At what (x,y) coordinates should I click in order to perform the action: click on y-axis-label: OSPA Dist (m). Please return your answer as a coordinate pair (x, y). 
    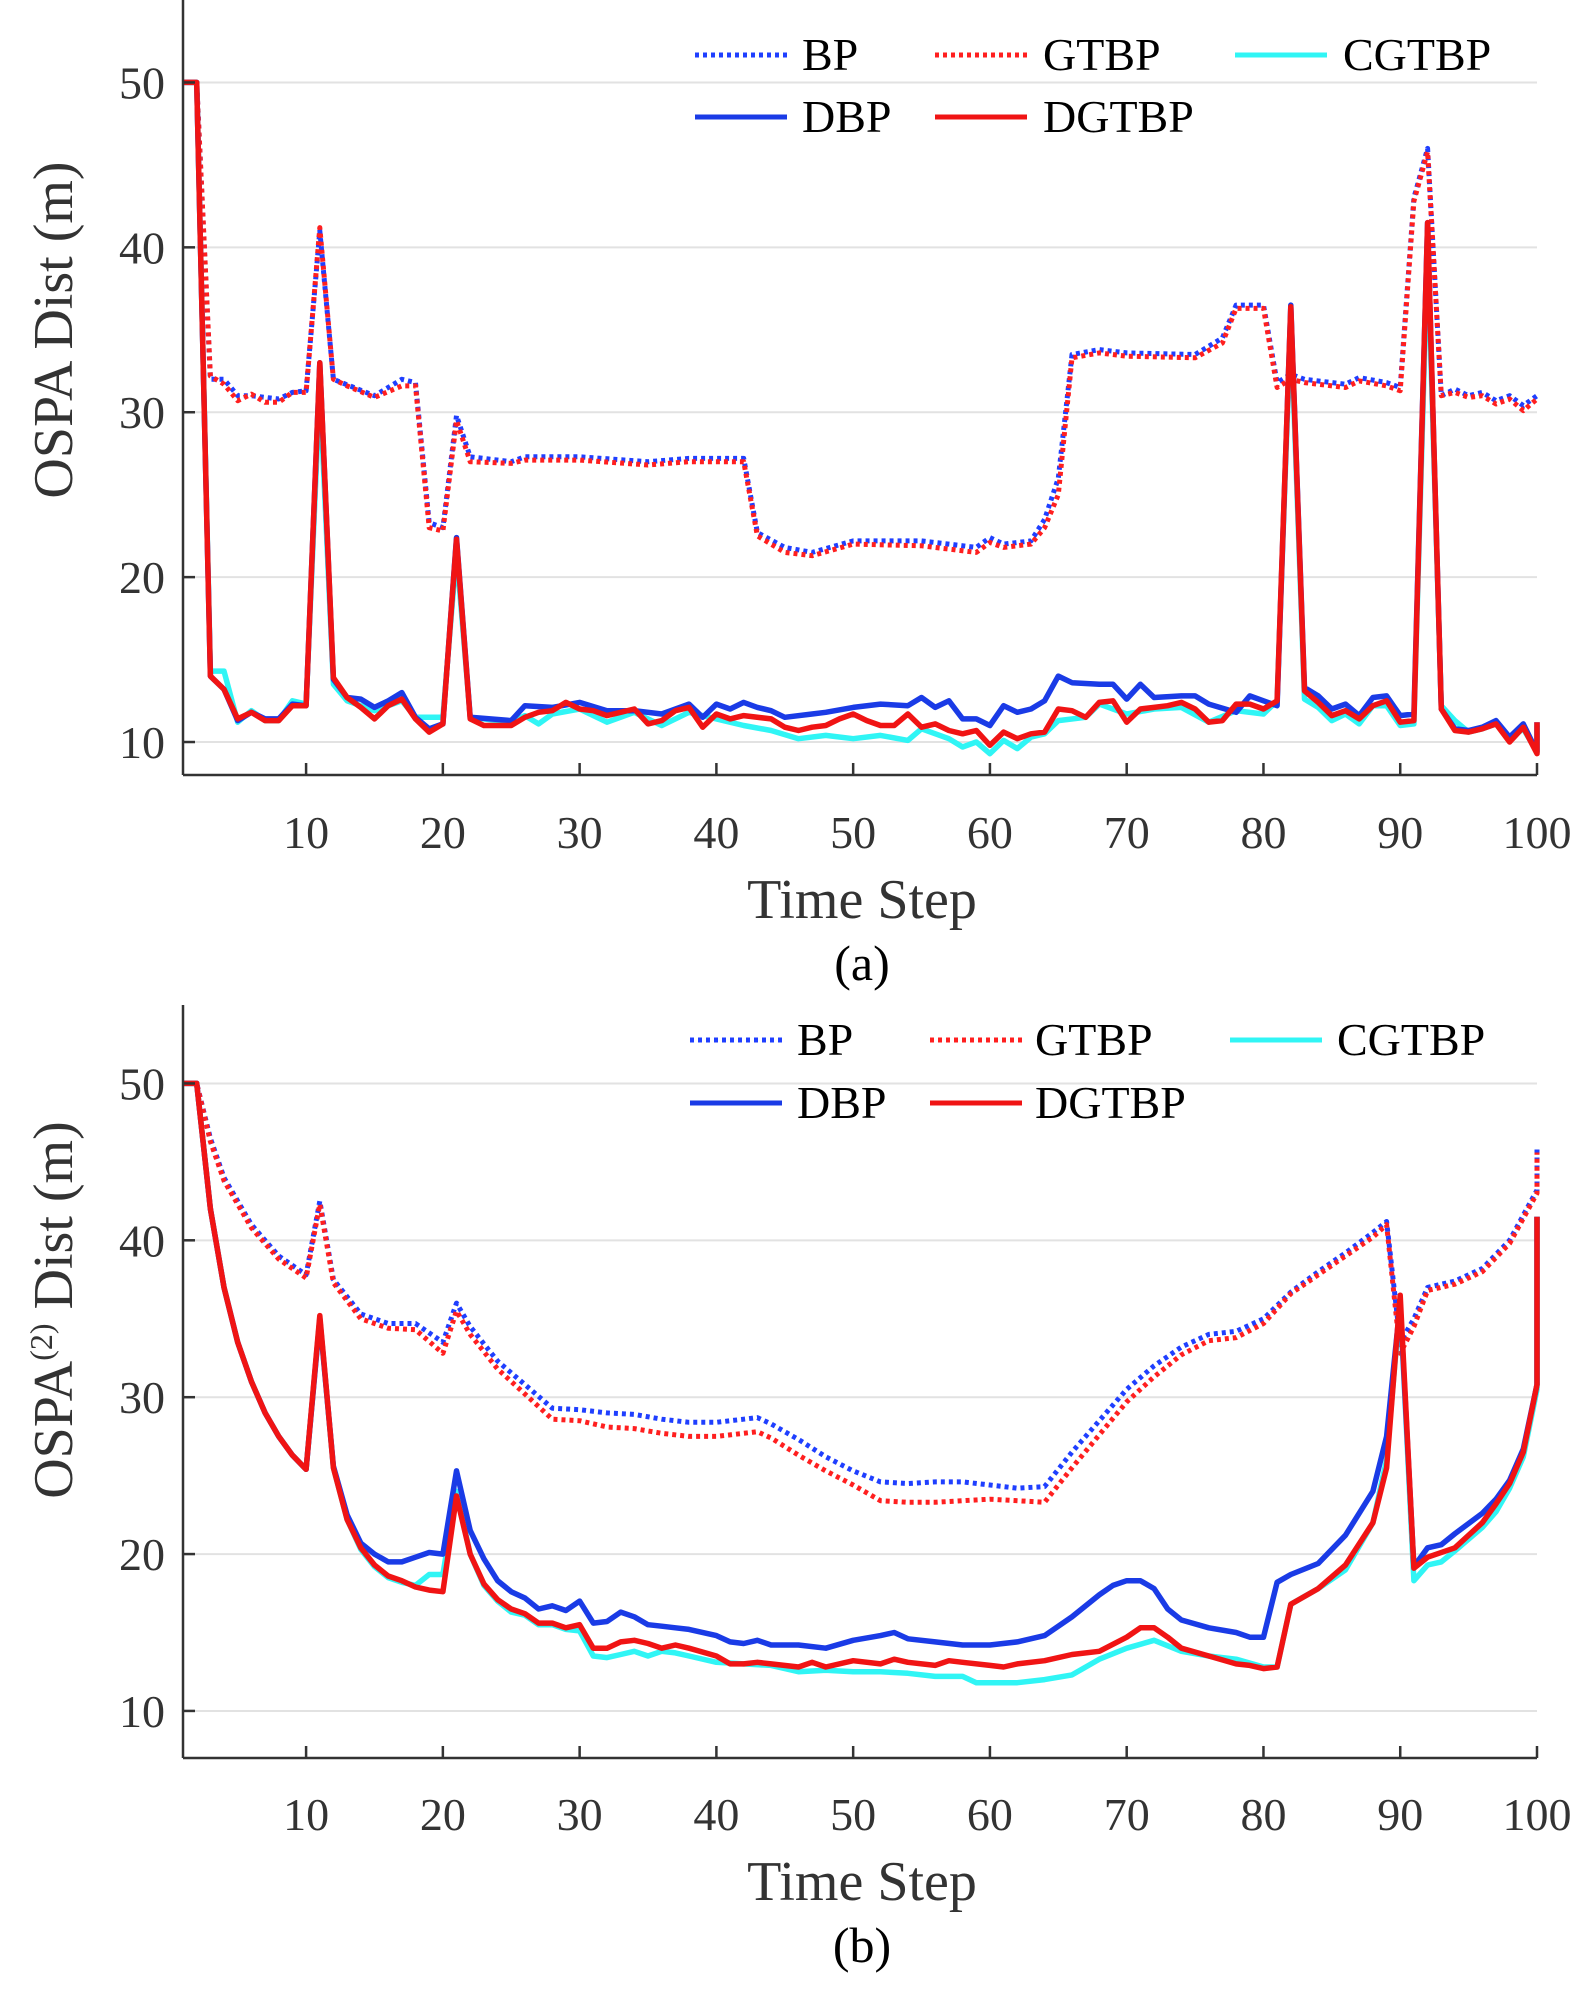
    Looking at the image, I should click on (54, 329).